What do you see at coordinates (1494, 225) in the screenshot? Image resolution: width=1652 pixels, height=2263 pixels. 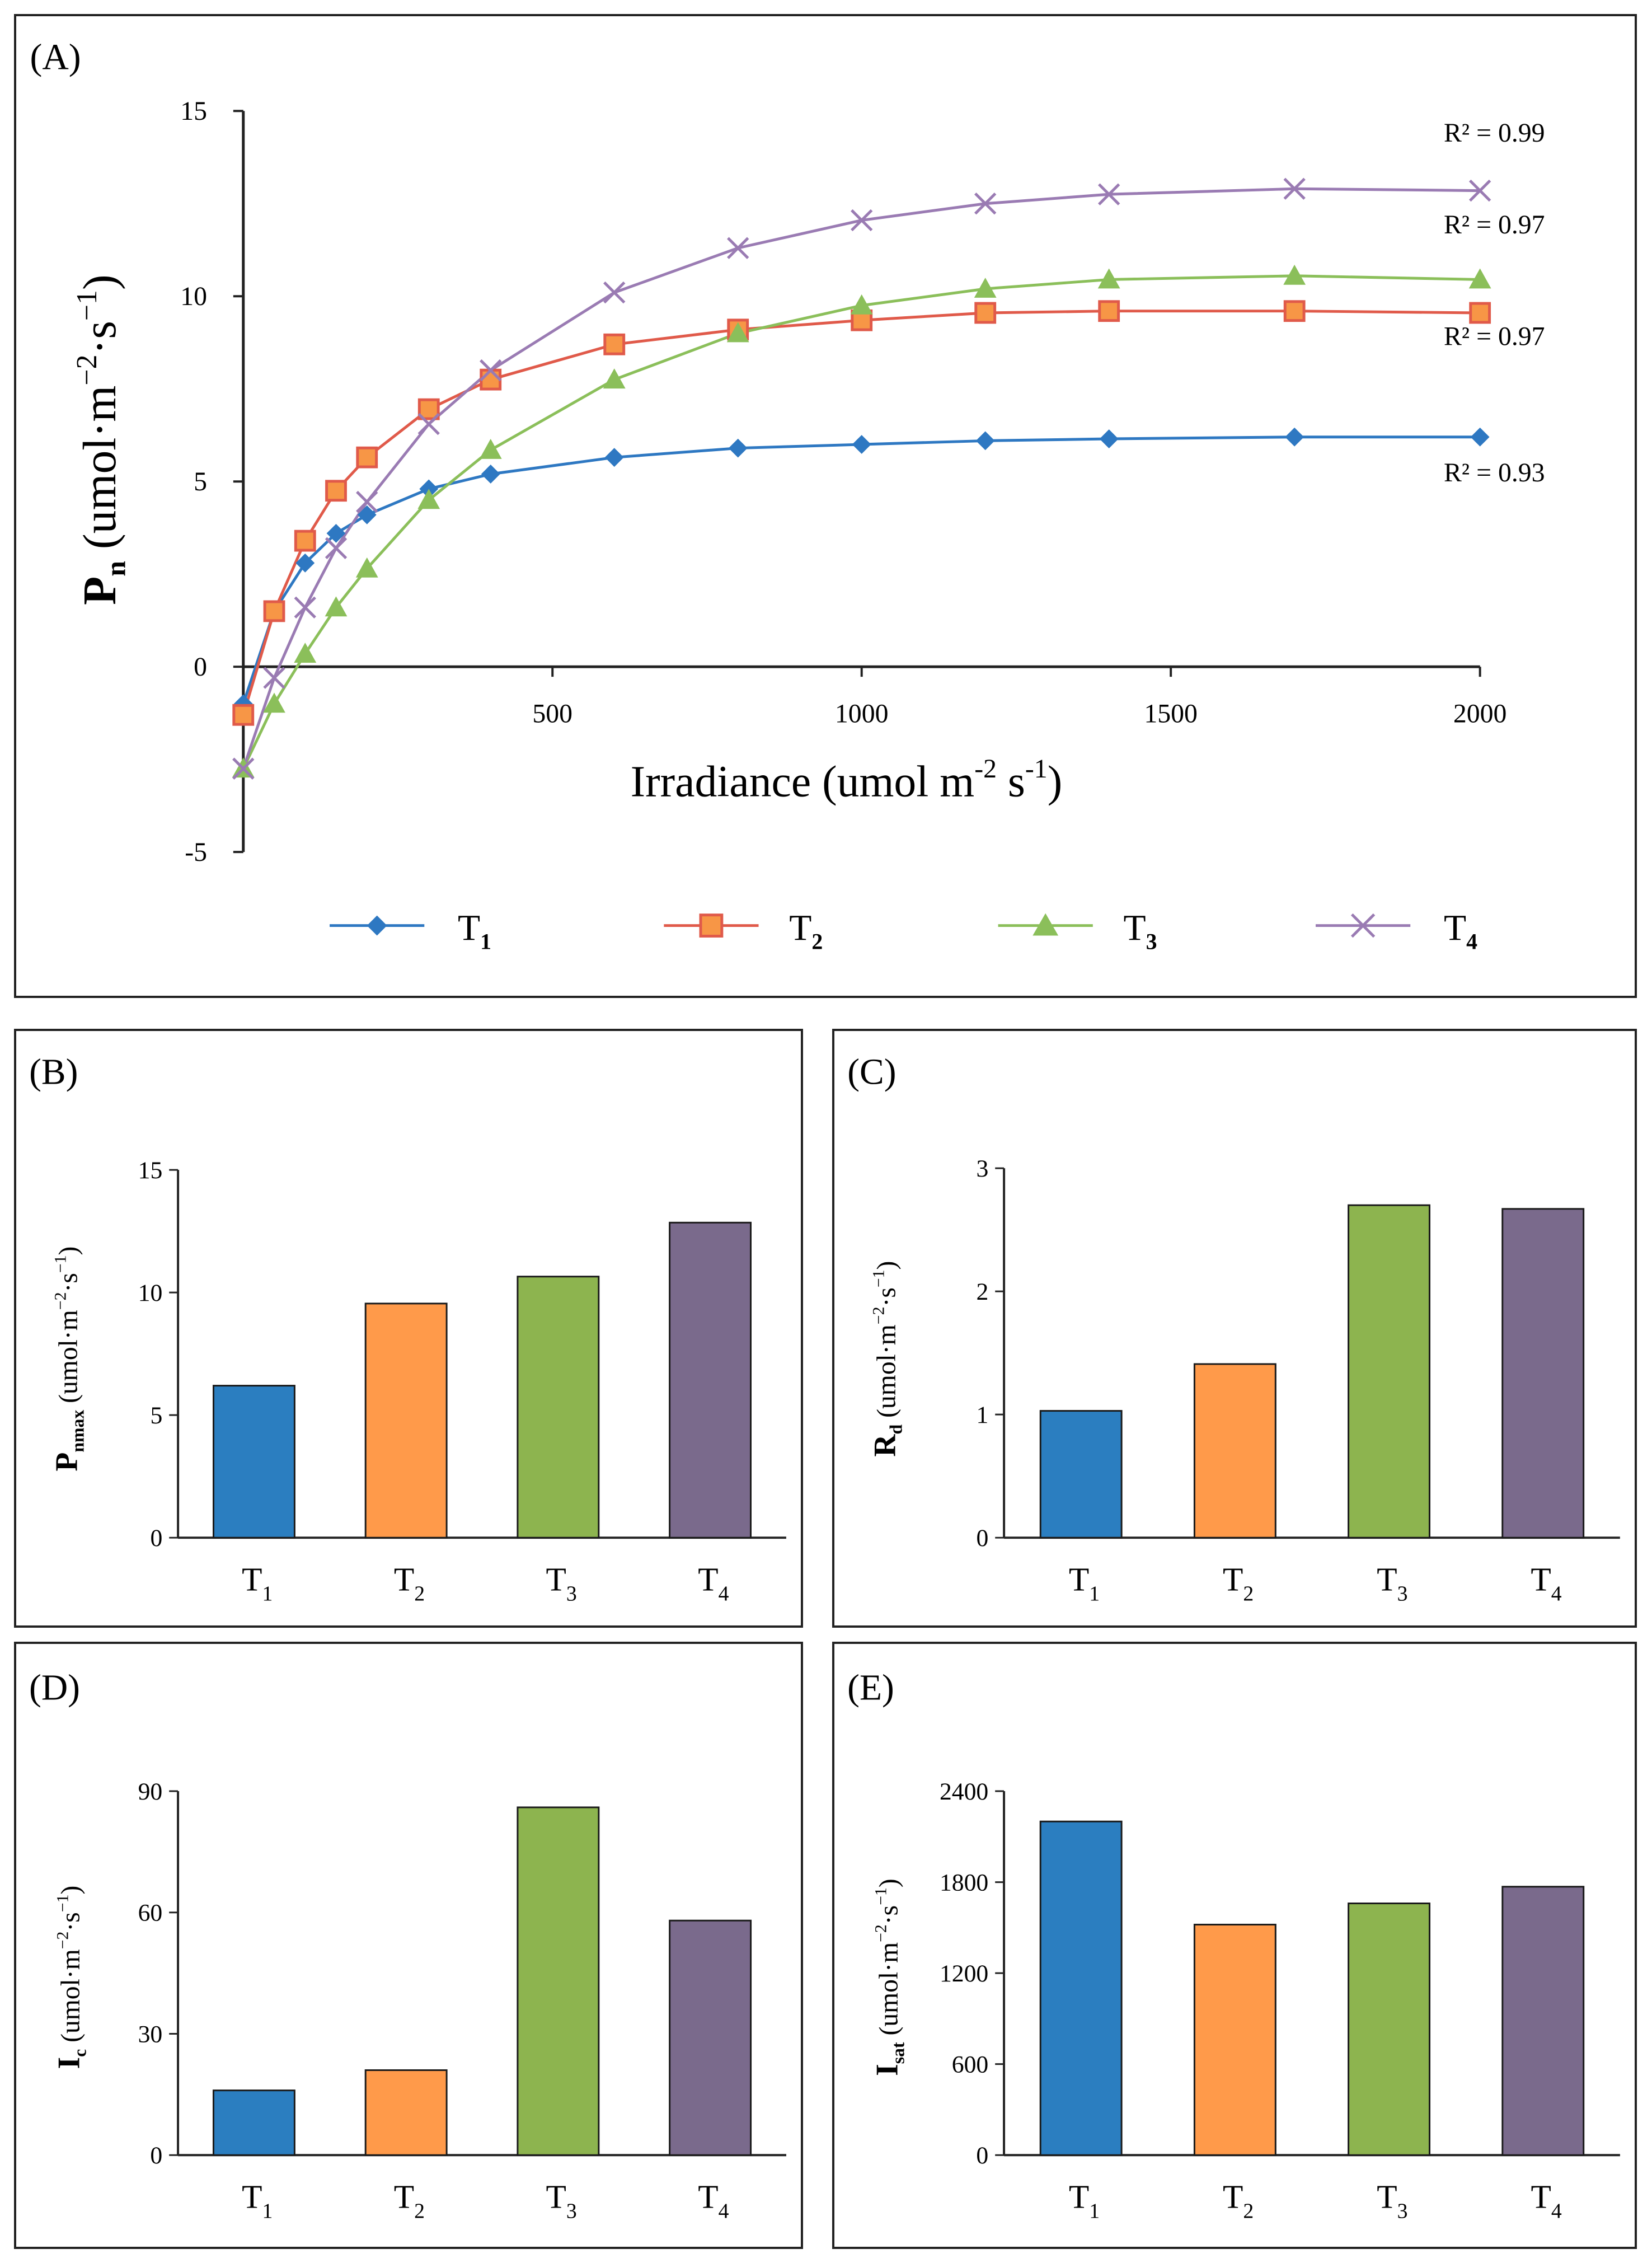 I see `r2-label-t3: R² = 0.97` at bounding box center [1494, 225].